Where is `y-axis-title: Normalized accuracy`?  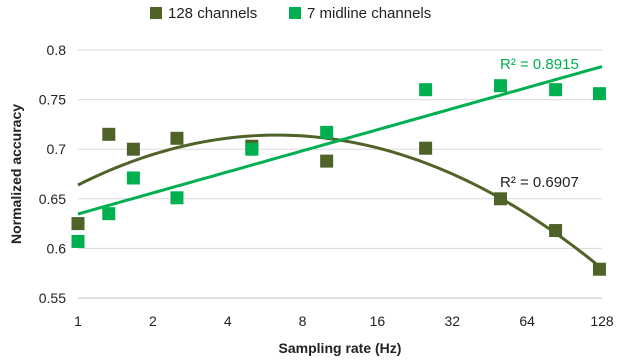 y-axis-title: Normalized accuracy is located at coordinates (16, 174).